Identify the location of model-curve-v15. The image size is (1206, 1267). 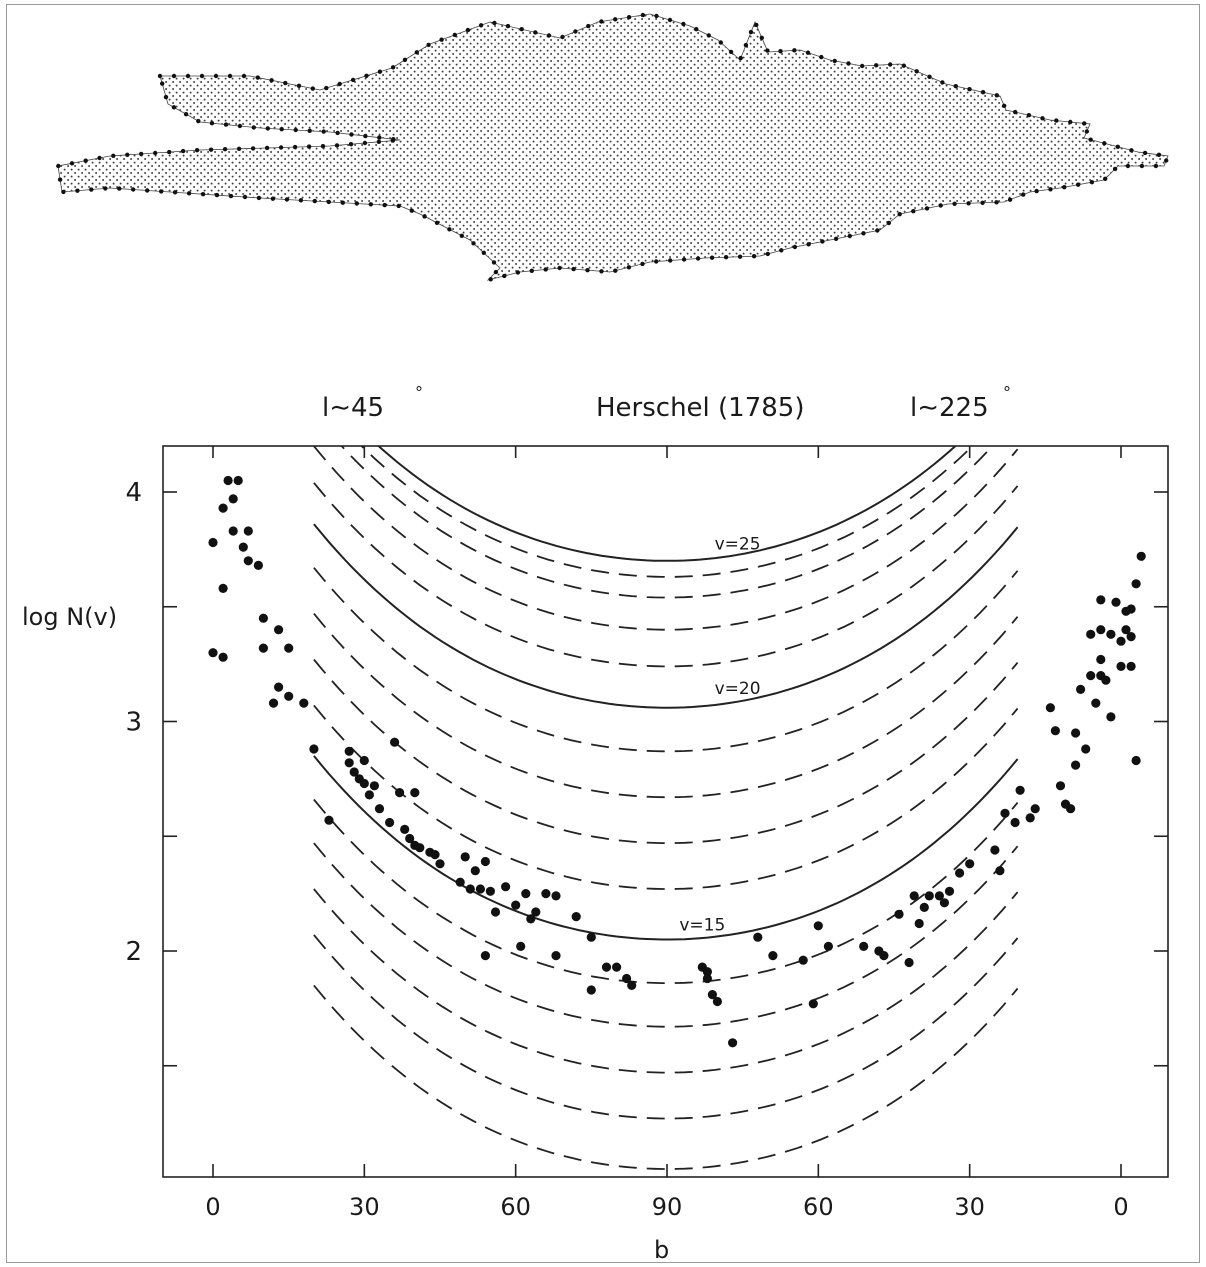
(666, 848).